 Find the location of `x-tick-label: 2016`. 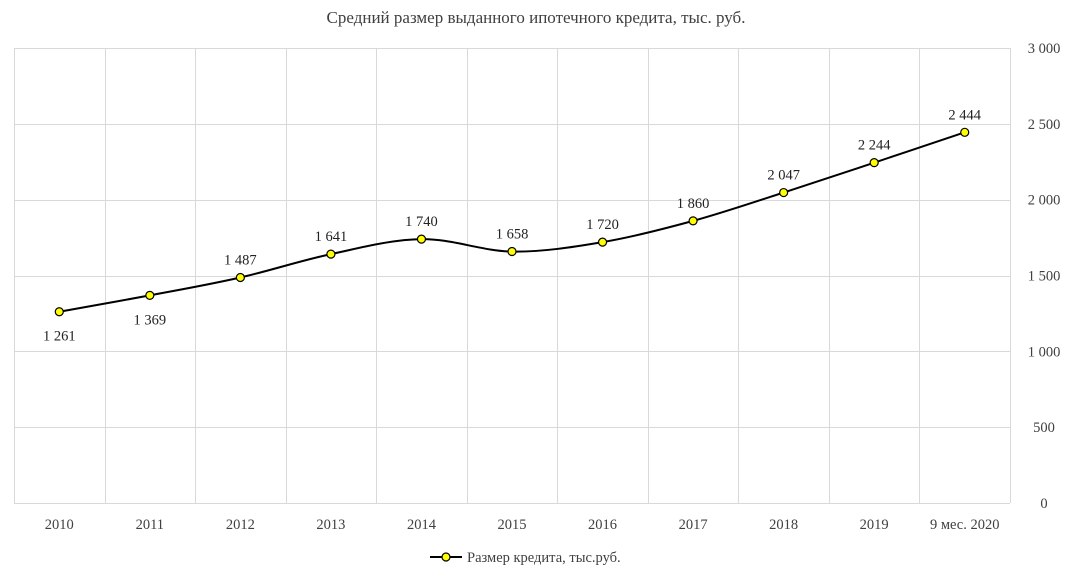

x-tick-label: 2016 is located at coordinates (602, 525).